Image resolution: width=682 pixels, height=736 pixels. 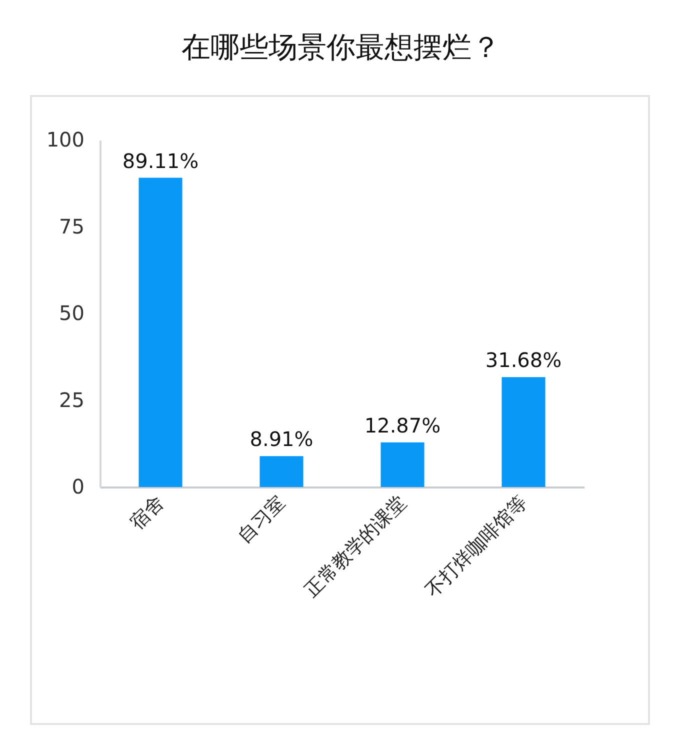 I want to click on y-tick-label: 75, so click(x=71, y=226).